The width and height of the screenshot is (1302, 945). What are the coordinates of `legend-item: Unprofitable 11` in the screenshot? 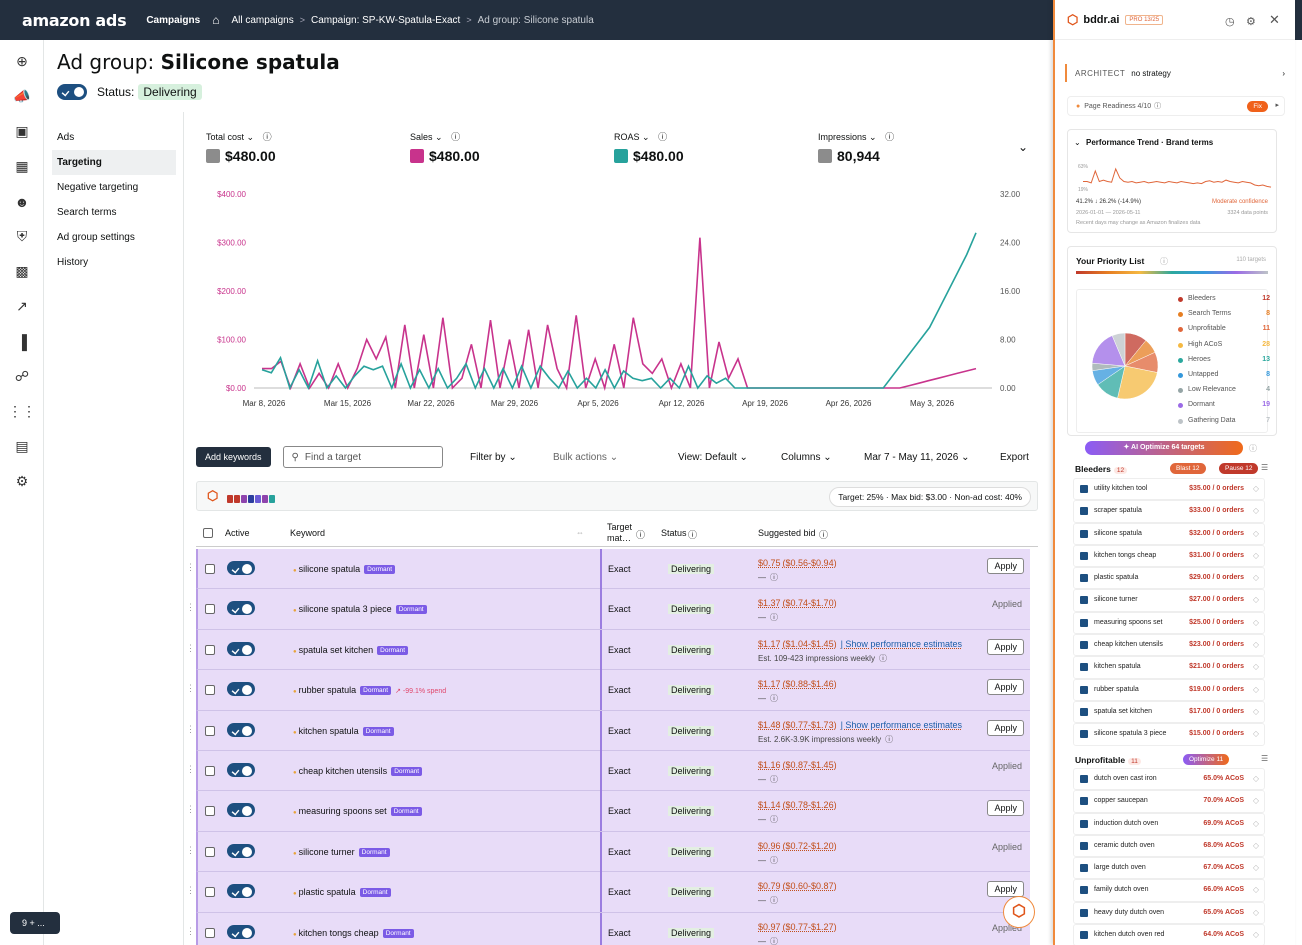 It's located at (1224, 332).